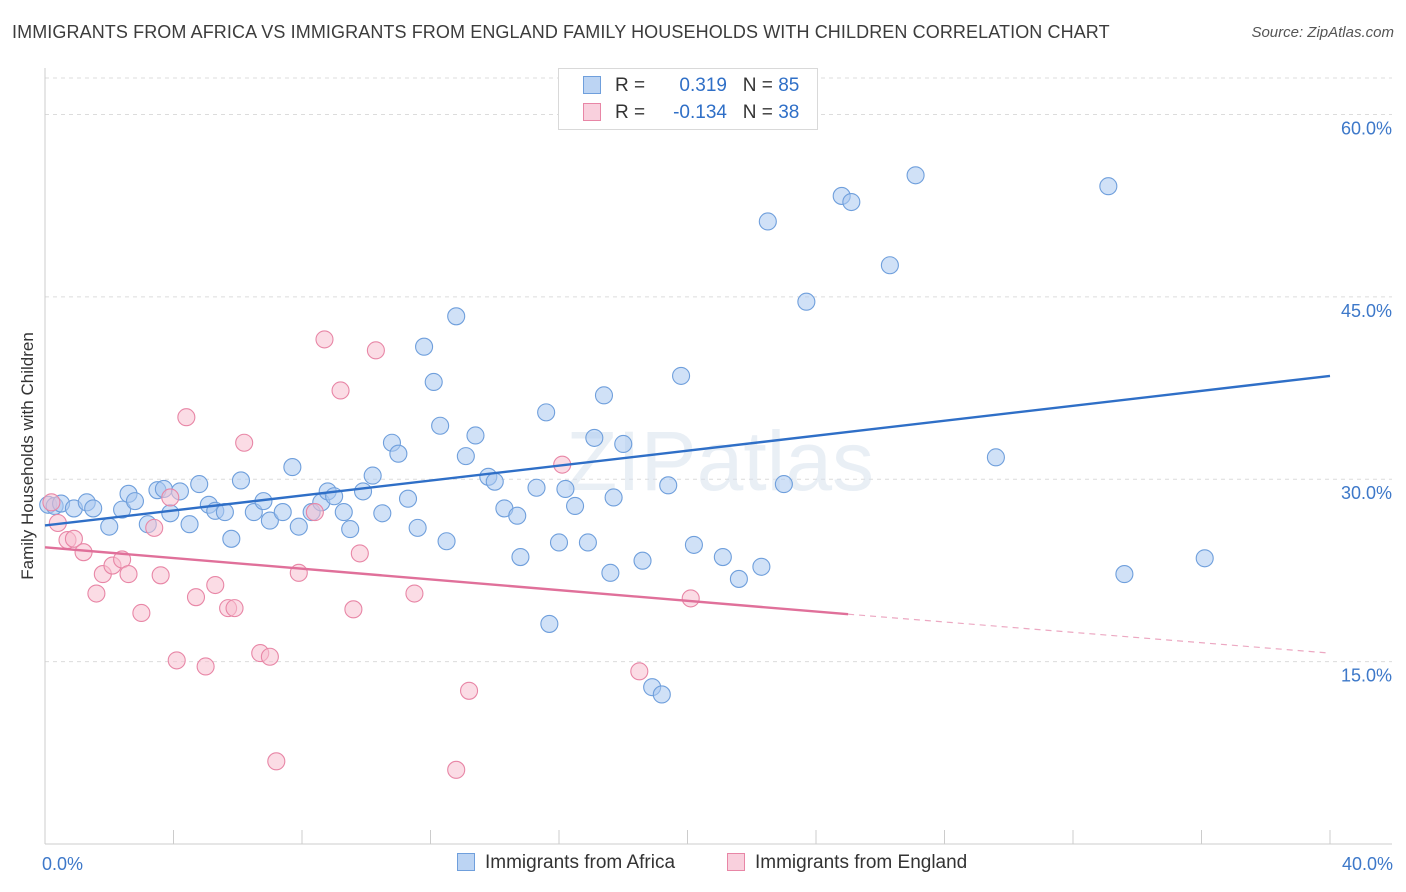 Image resolution: width=1406 pixels, height=892 pixels. I want to click on england-trend-extension, so click(1089, 633).